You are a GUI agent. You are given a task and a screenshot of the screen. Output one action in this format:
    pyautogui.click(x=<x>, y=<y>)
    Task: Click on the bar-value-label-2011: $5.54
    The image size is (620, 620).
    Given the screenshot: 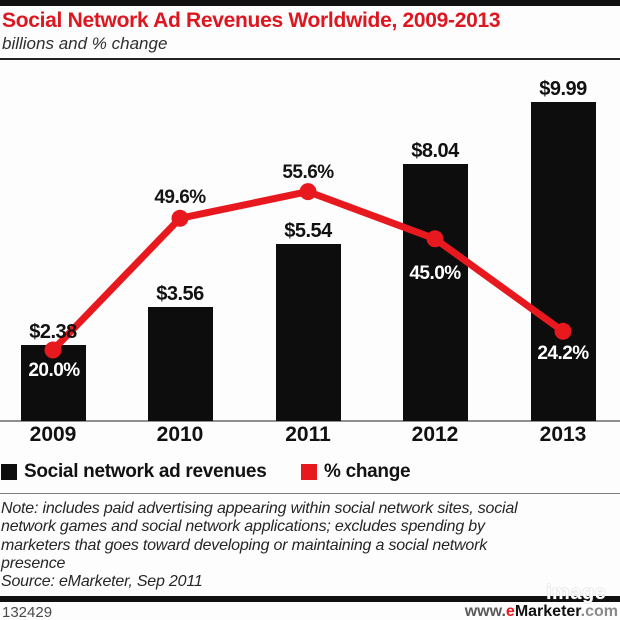 What is the action you would take?
    pyautogui.click(x=308, y=231)
    